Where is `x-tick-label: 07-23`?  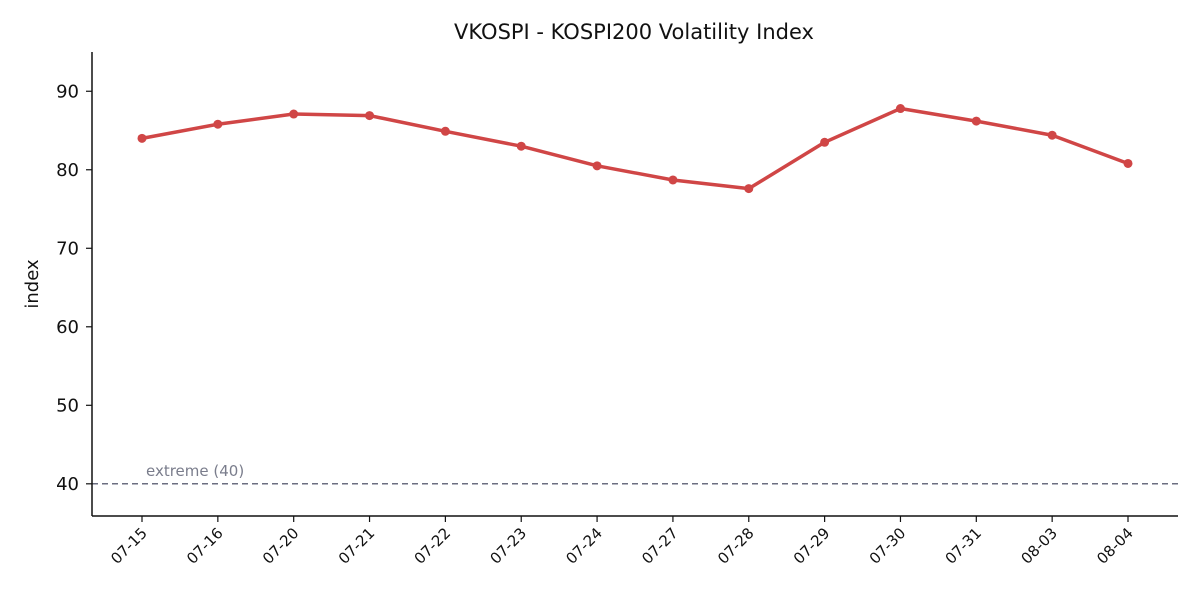 x-tick-label: 07-23 is located at coordinates (509, 546).